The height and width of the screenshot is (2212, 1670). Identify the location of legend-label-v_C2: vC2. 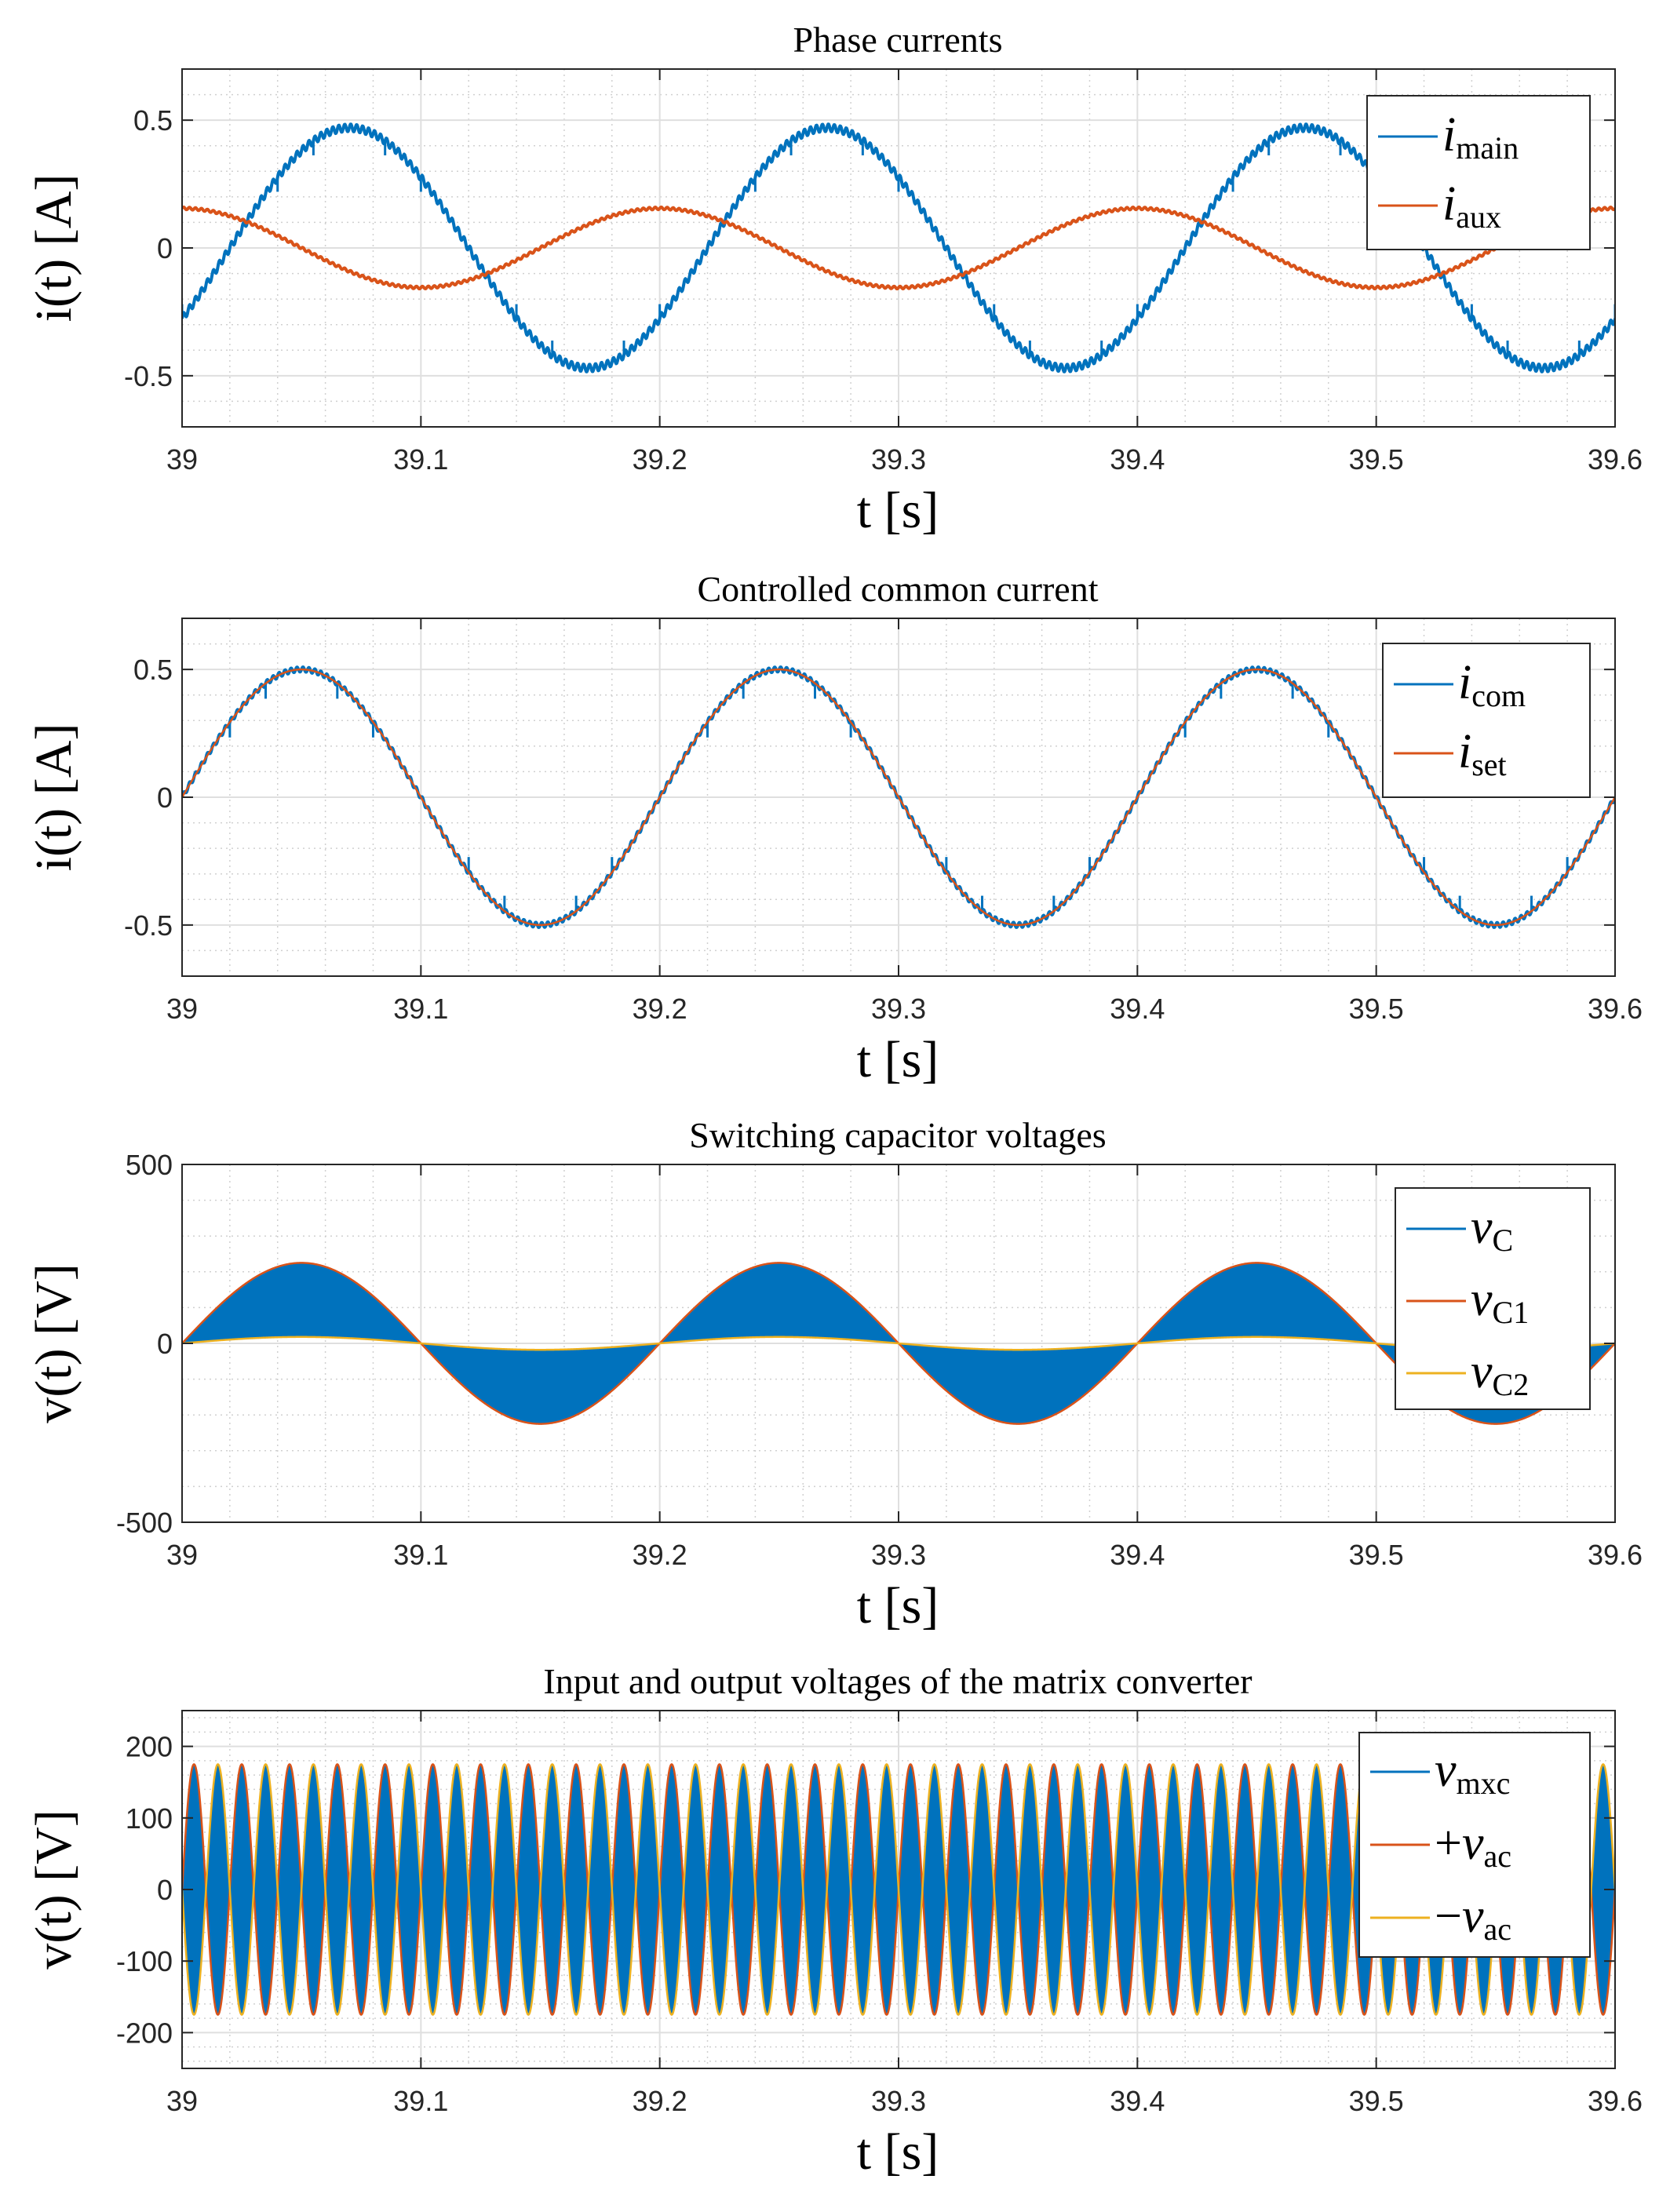
(1500, 1373).